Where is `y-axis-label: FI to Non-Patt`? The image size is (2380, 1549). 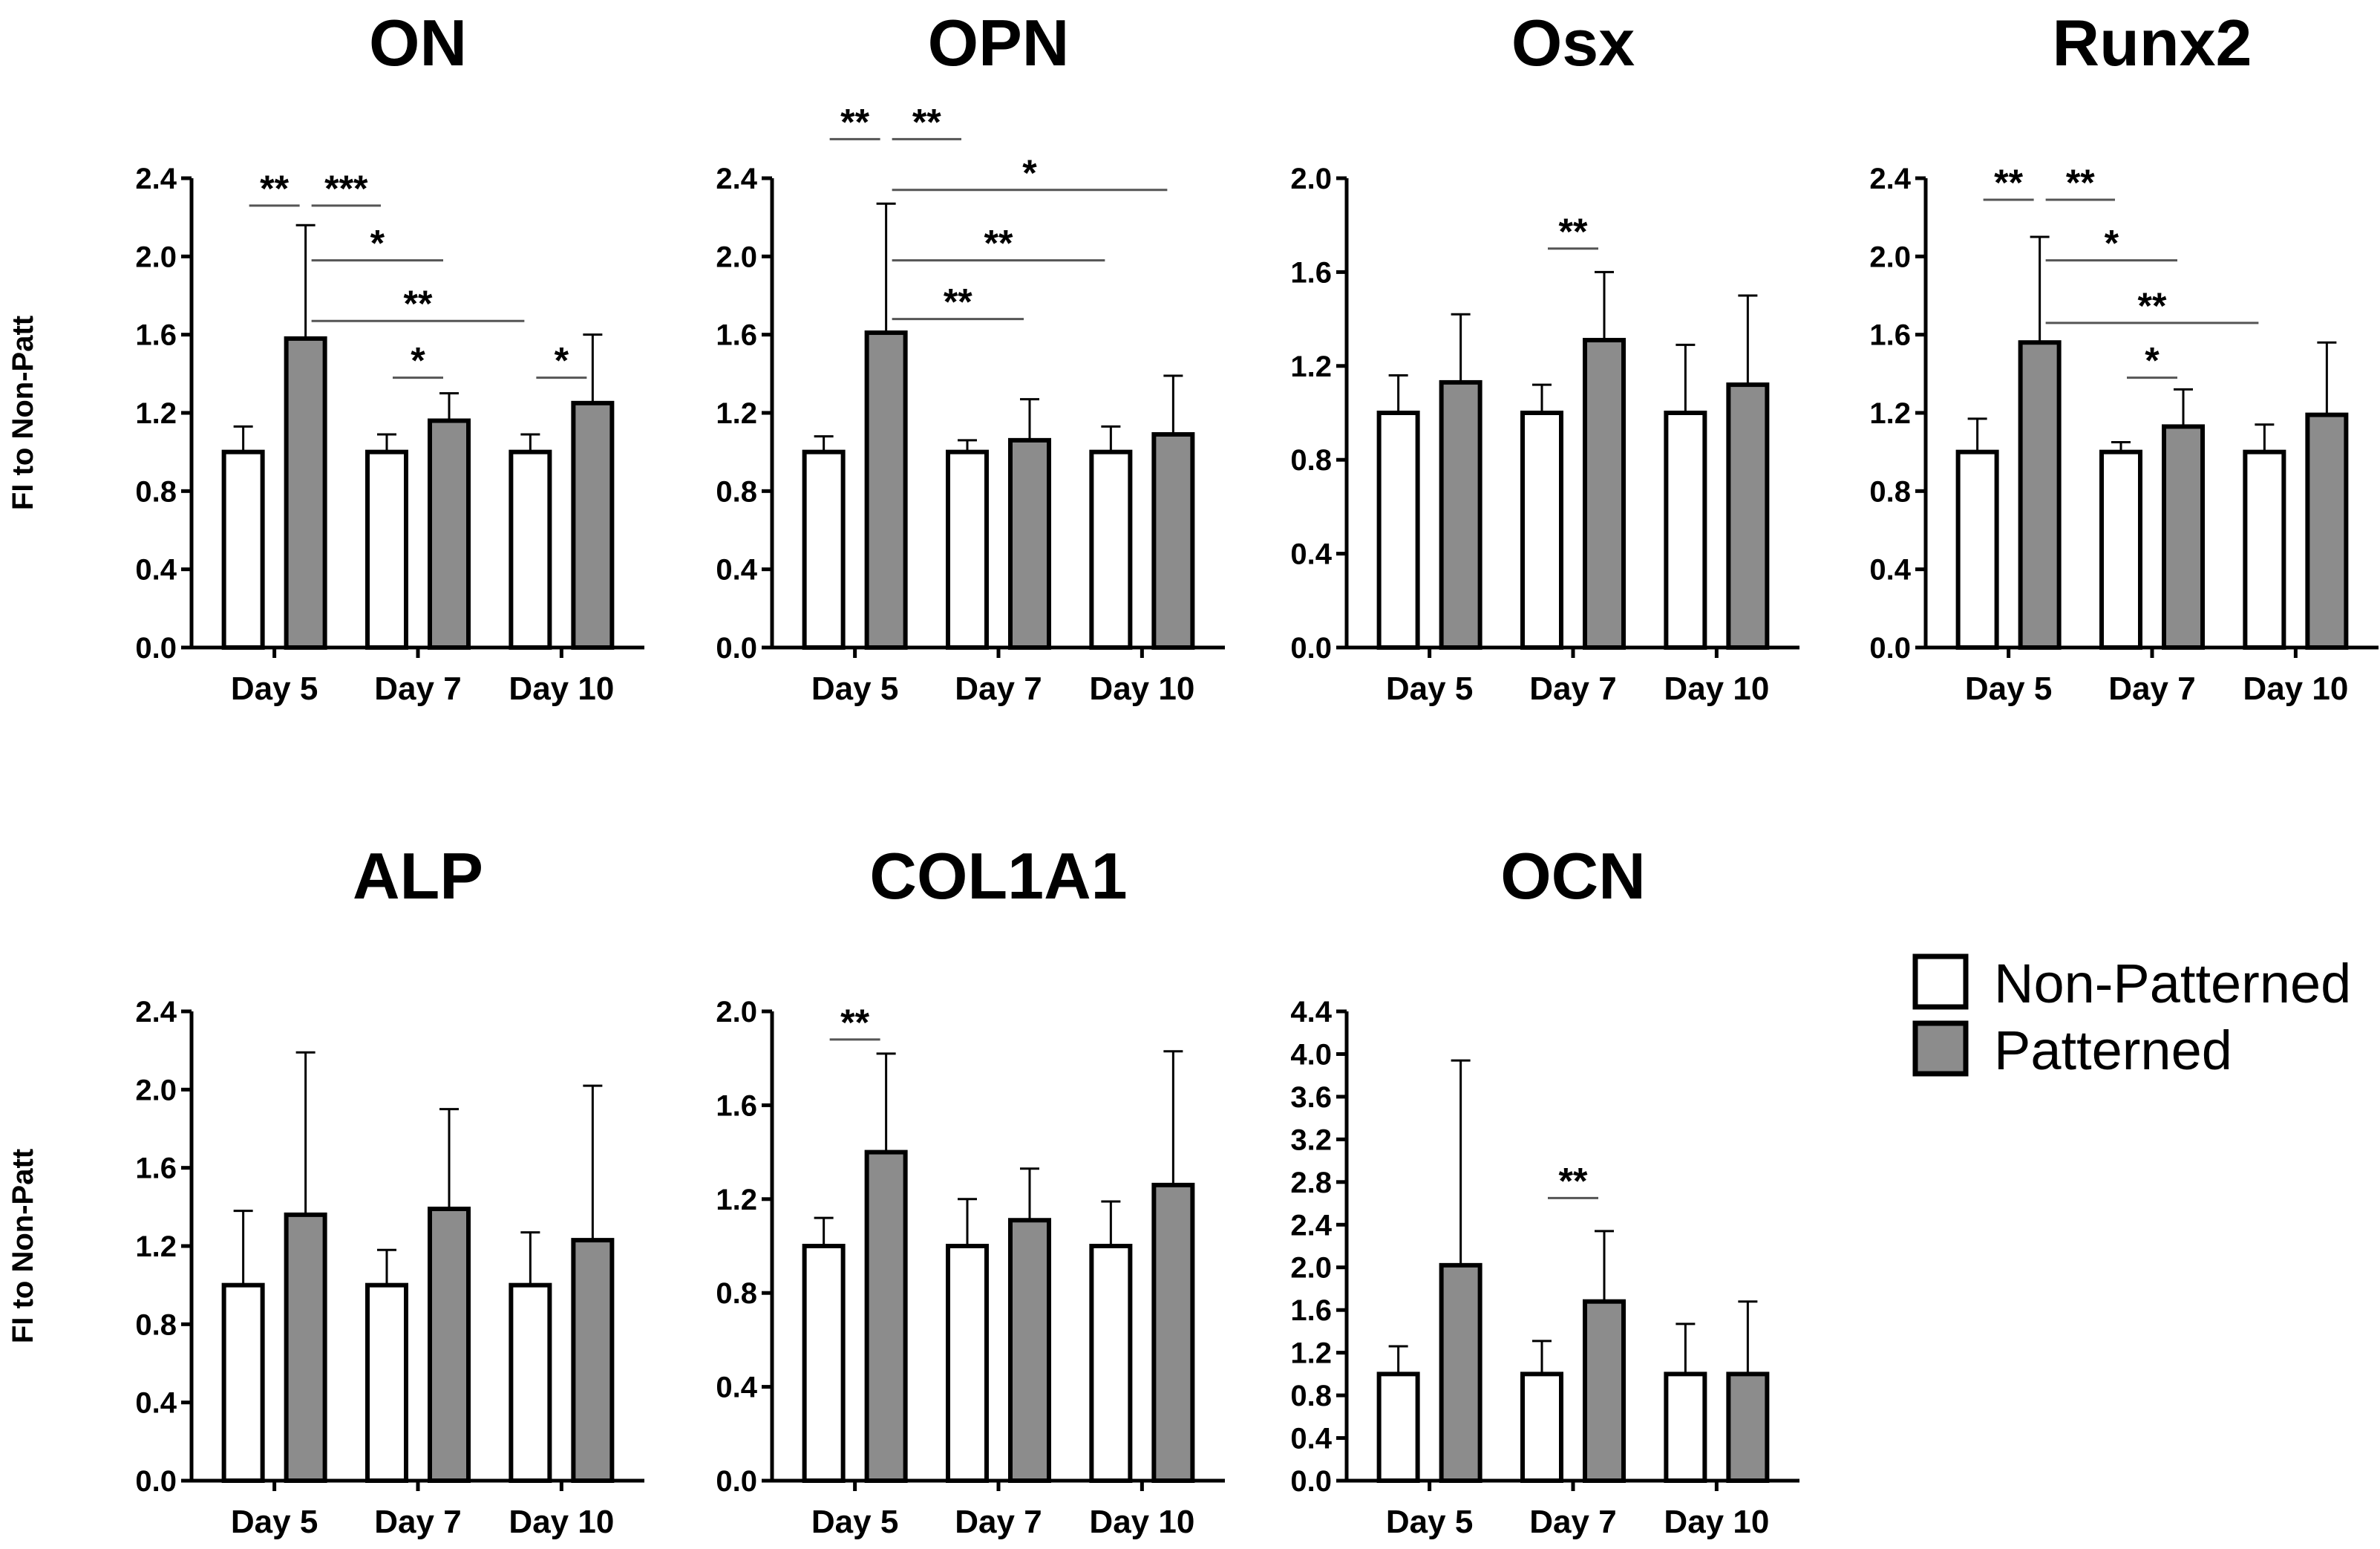
y-axis-label: FI to Non-Patt is located at coordinates (23, 1246).